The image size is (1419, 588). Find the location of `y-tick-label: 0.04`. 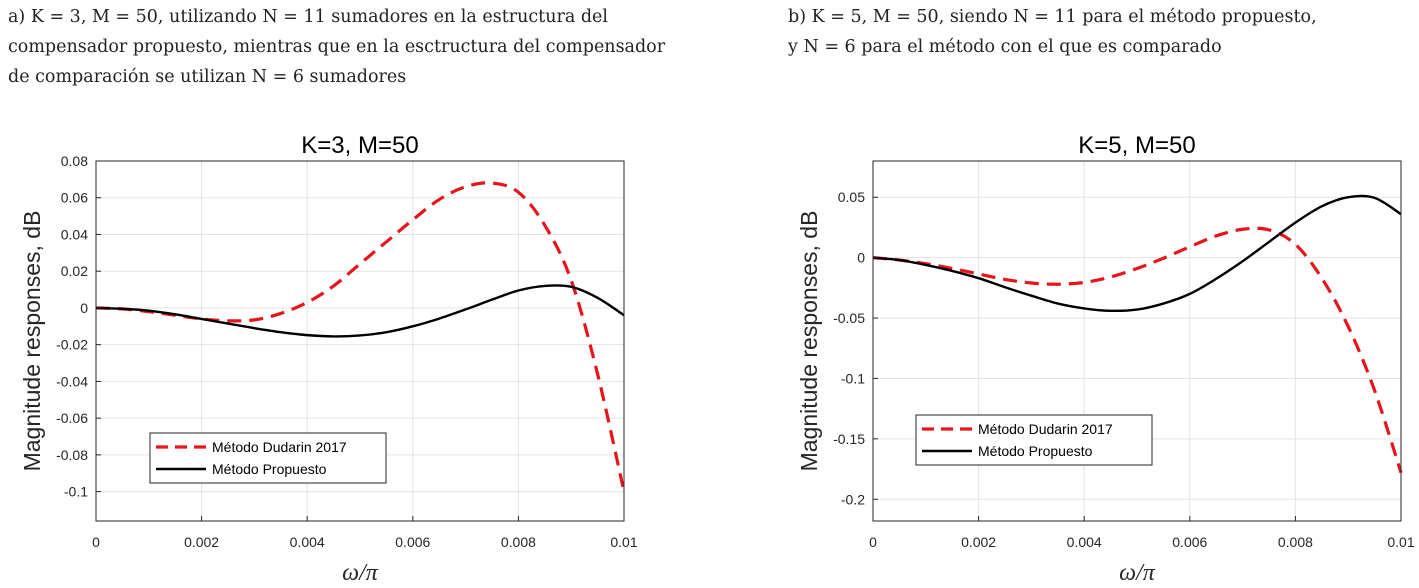

y-tick-label: 0.04 is located at coordinates (74, 234).